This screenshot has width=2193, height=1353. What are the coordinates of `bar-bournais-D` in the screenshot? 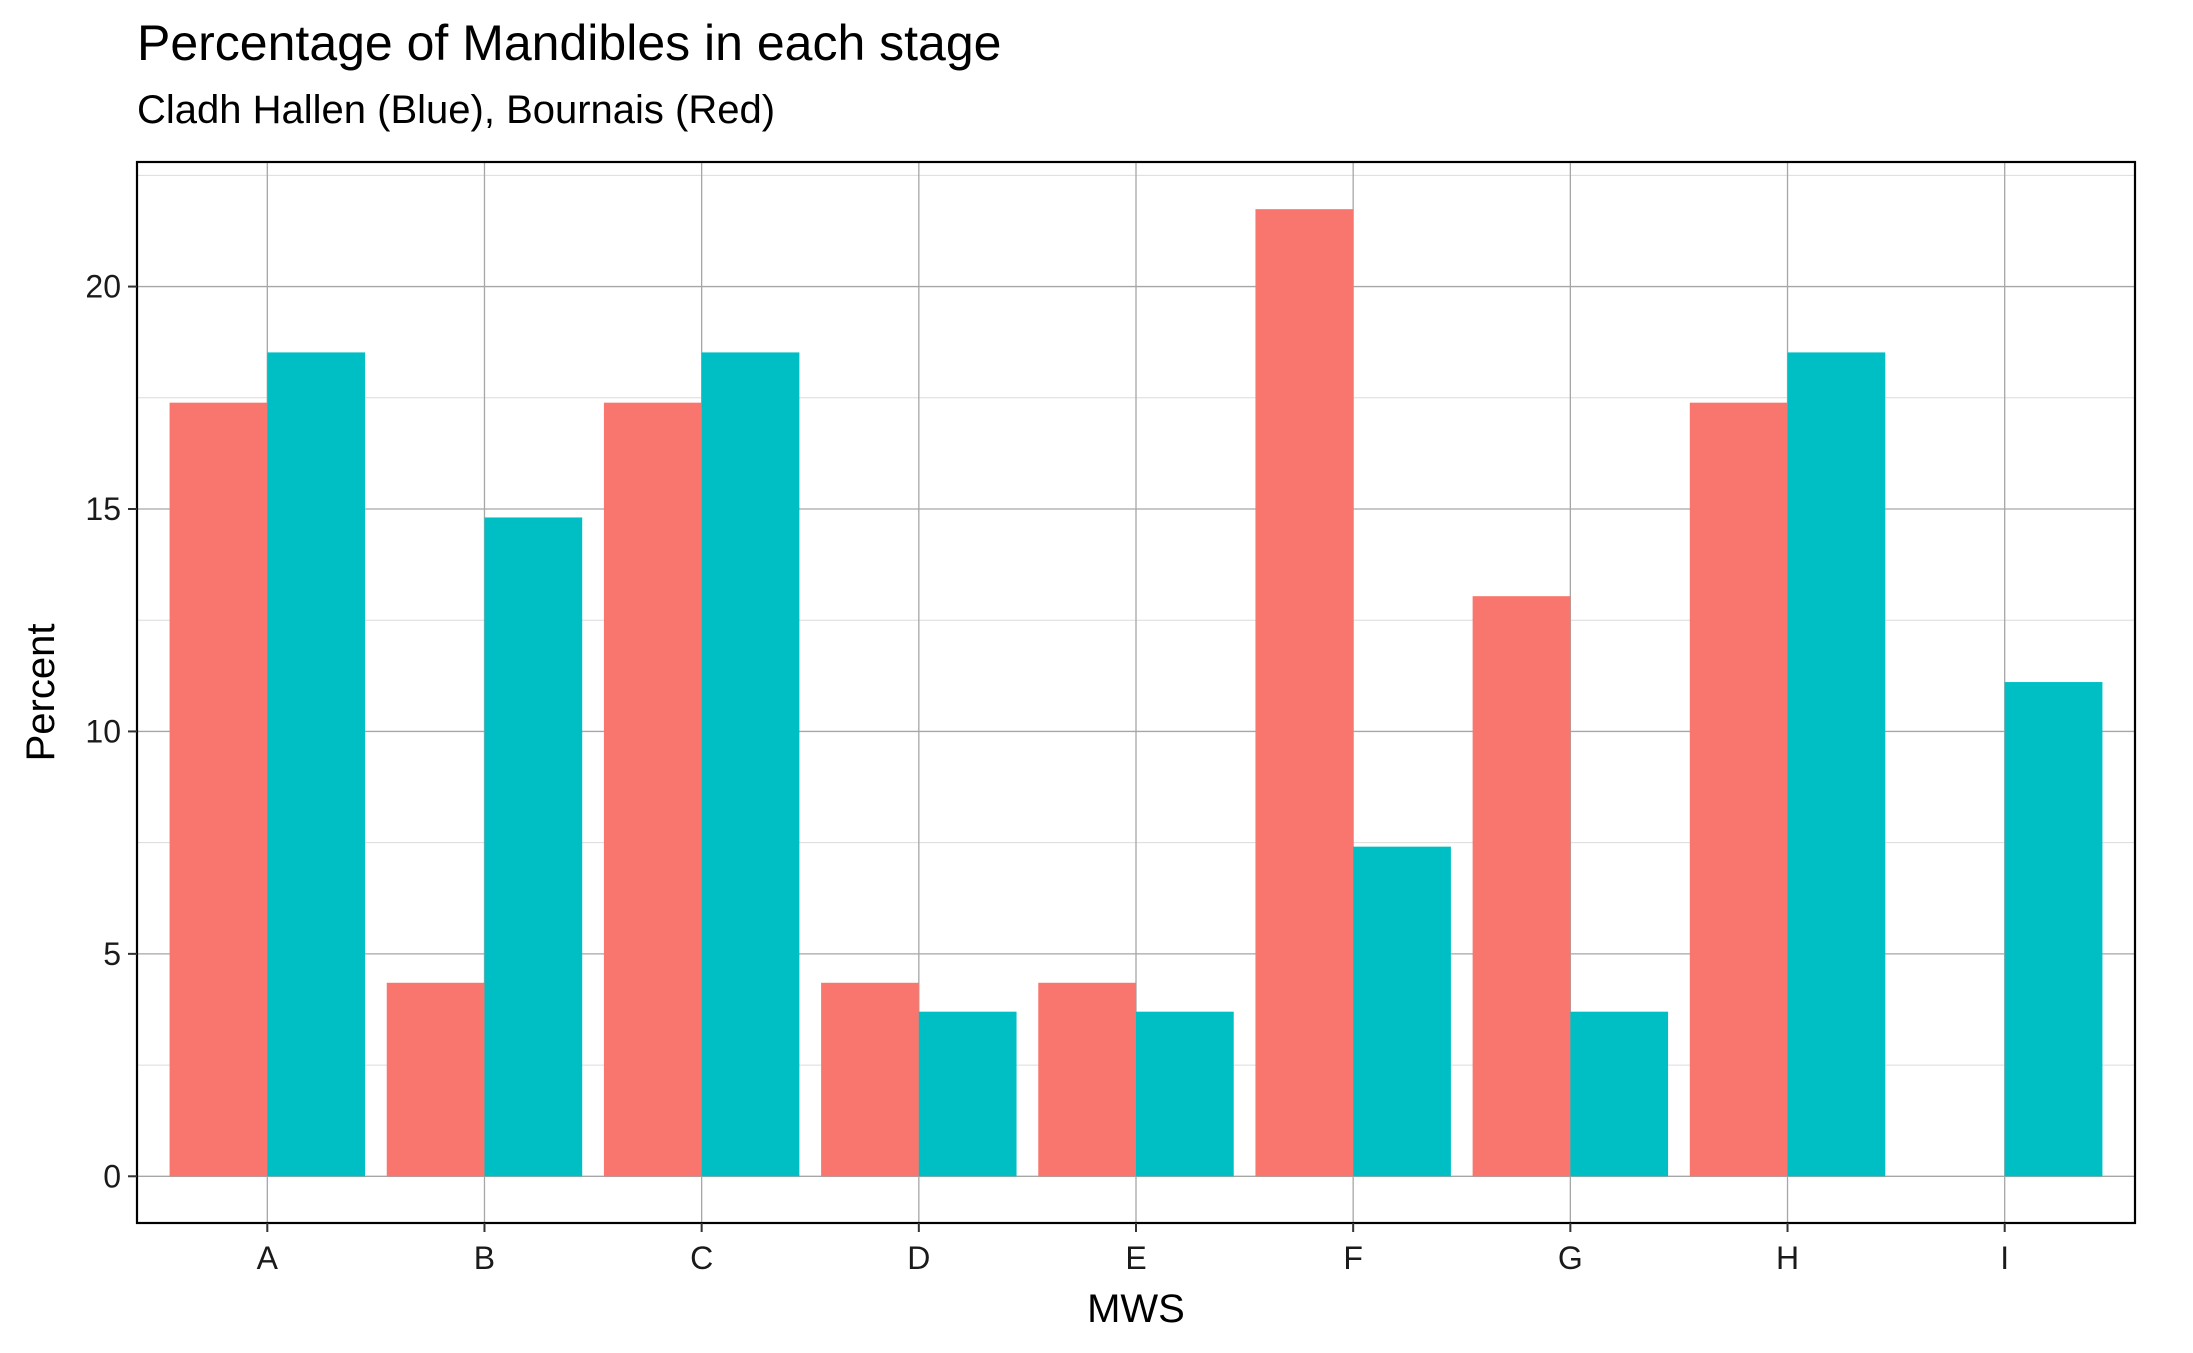 It's located at (870, 1079).